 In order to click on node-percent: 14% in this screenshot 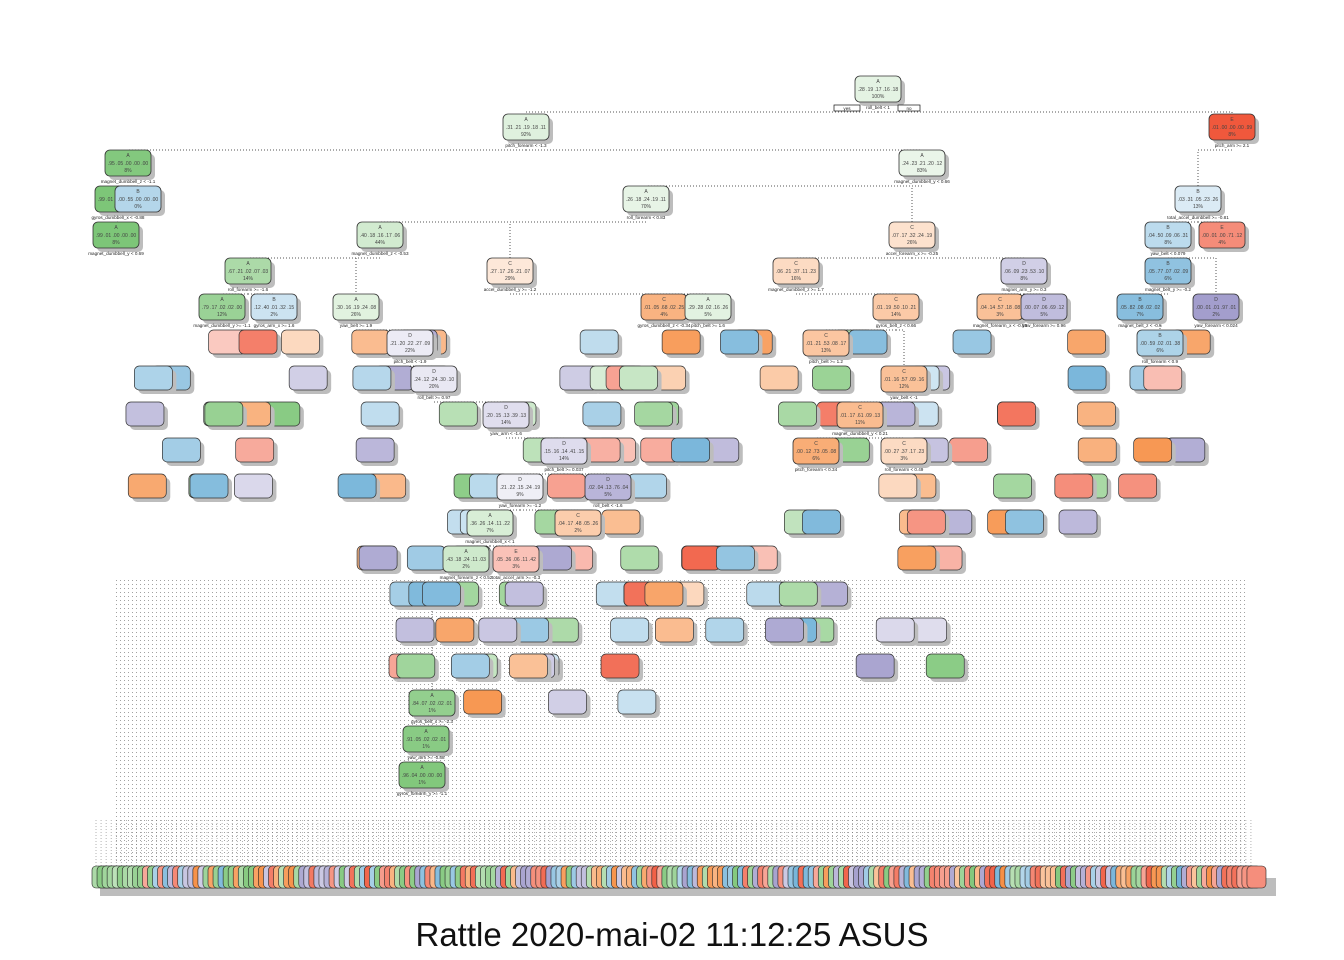, I will do `click(248, 279)`.